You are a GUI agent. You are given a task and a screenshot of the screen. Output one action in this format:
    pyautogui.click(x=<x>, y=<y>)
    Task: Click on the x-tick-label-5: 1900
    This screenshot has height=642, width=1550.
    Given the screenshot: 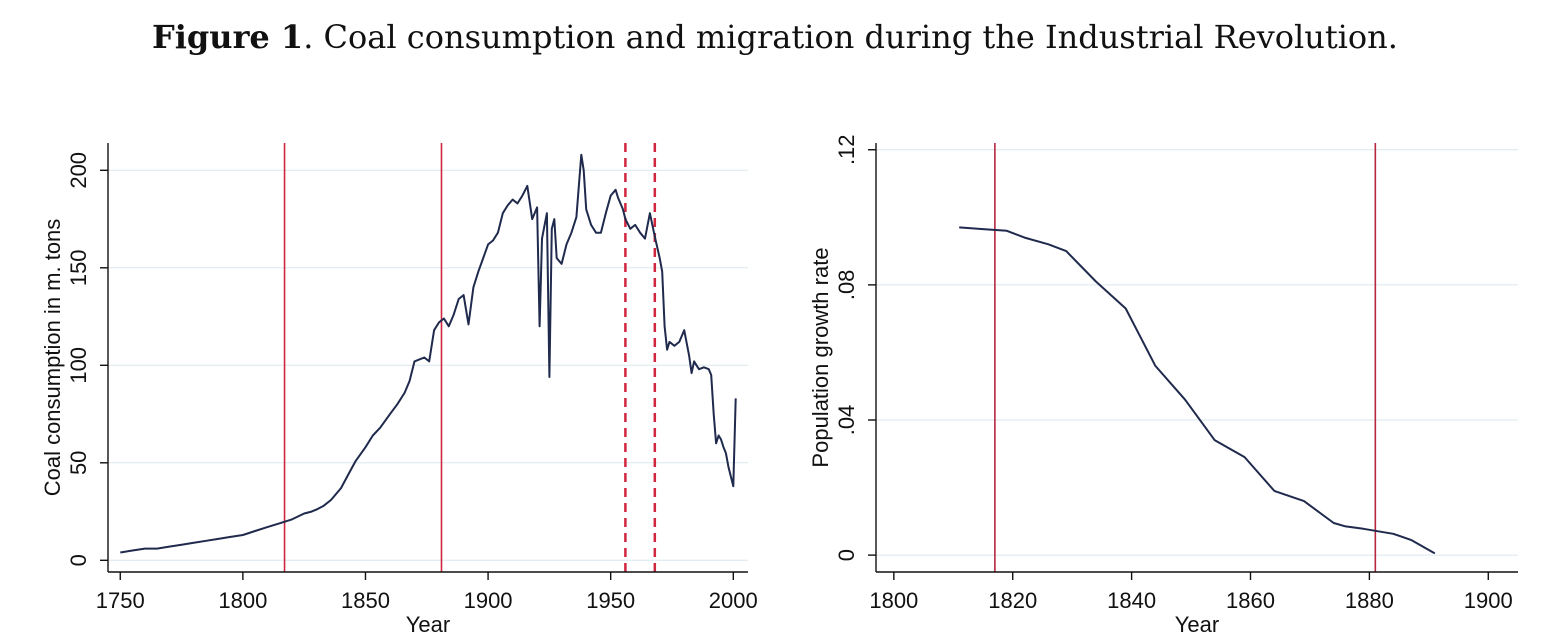 What is the action you would take?
    pyautogui.click(x=1488, y=600)
    